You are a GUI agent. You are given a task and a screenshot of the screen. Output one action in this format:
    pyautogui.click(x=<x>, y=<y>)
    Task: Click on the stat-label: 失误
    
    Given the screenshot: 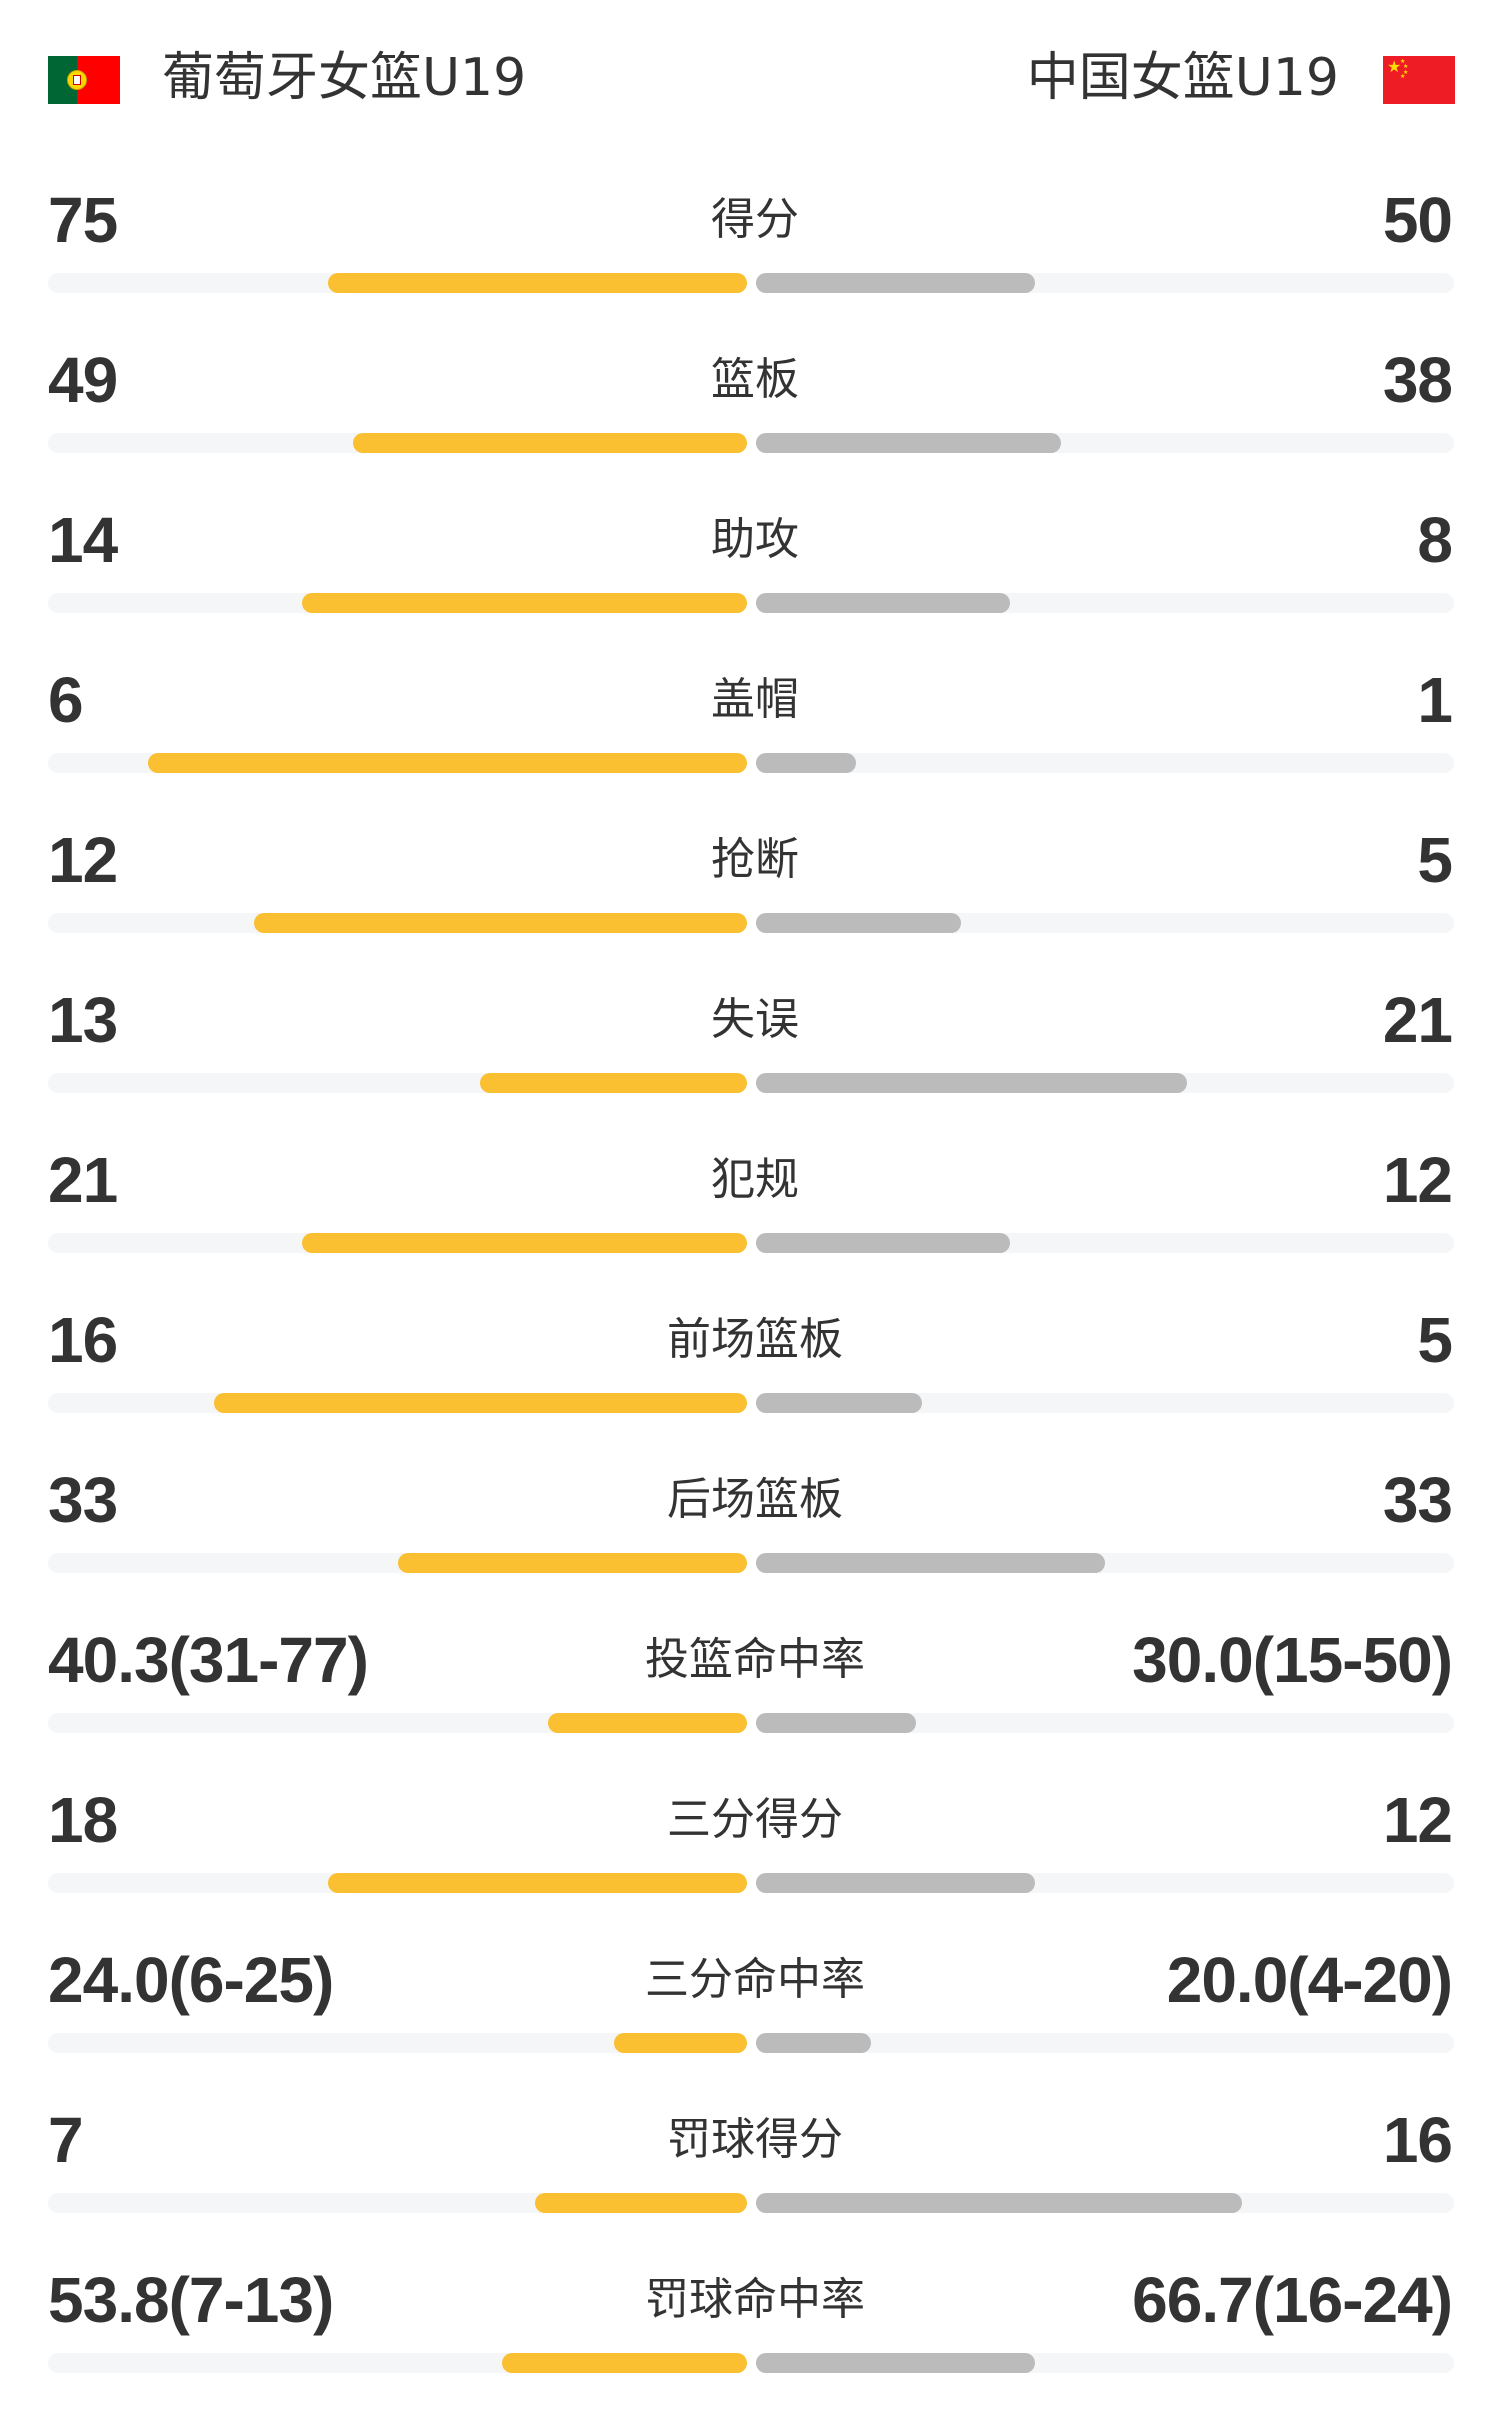 What is the action you would take?
    pyautogui.click(x=755, y=1019)
    